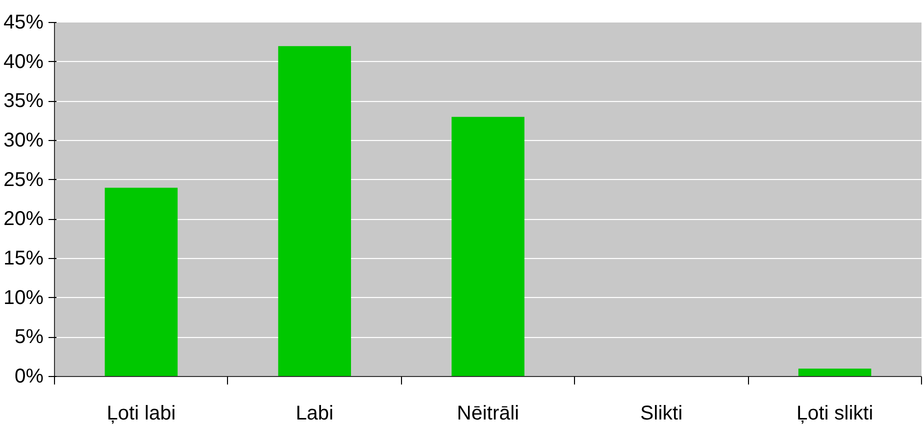 The width and height of the screenshot is (923, 427). What do you see at coordinates (23, 179) in the screenshot?
I see `y-tick-label: 25%` at bounding box center [23, 179].